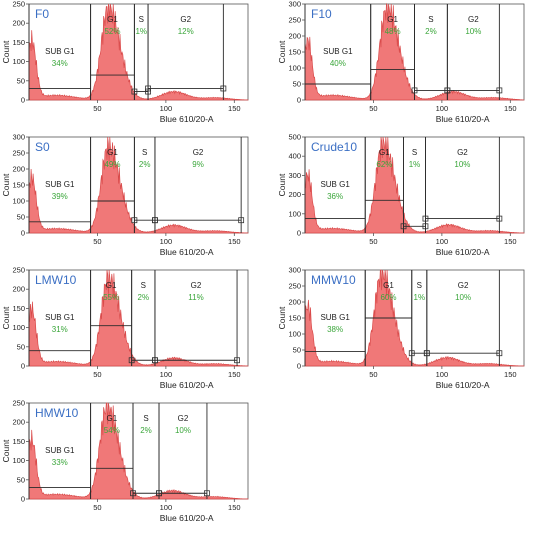 The width and height of the screenshot is (550, 535). I want to click on y-tick-label: 150, so click(18, 185).